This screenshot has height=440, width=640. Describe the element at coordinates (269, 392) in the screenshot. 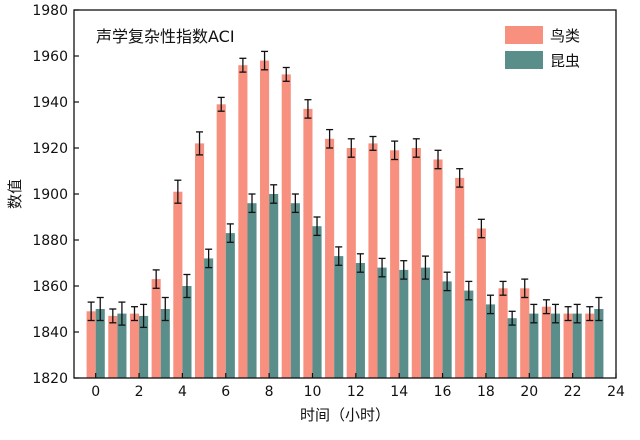

I see `x-tick-label: 8` at that location.